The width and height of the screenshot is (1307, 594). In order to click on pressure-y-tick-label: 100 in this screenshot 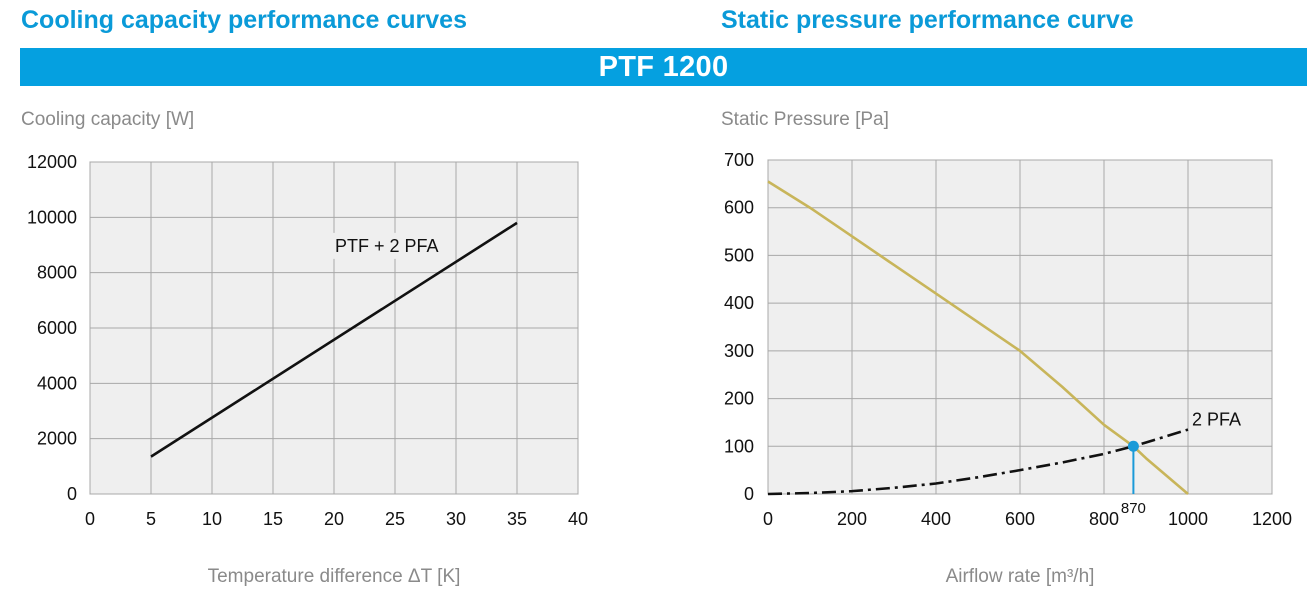, I will do `click(739, 446)`.